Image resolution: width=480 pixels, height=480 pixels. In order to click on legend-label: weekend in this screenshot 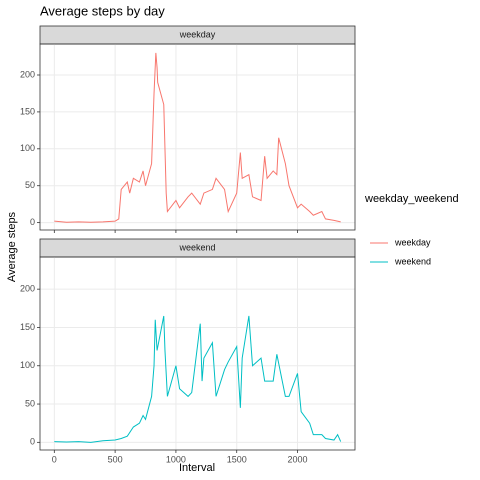, I will do `click(412, 261)`.